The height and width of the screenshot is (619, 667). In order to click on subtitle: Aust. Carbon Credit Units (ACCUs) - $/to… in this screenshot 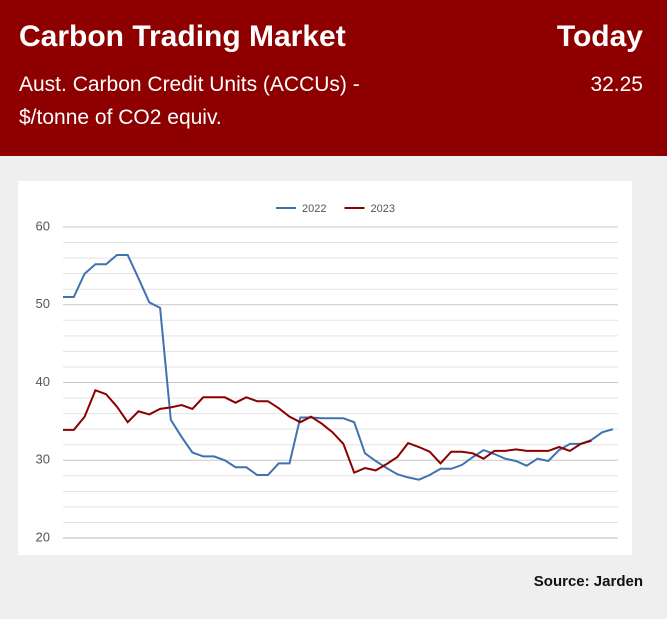, I will do `click(189, 101)`.